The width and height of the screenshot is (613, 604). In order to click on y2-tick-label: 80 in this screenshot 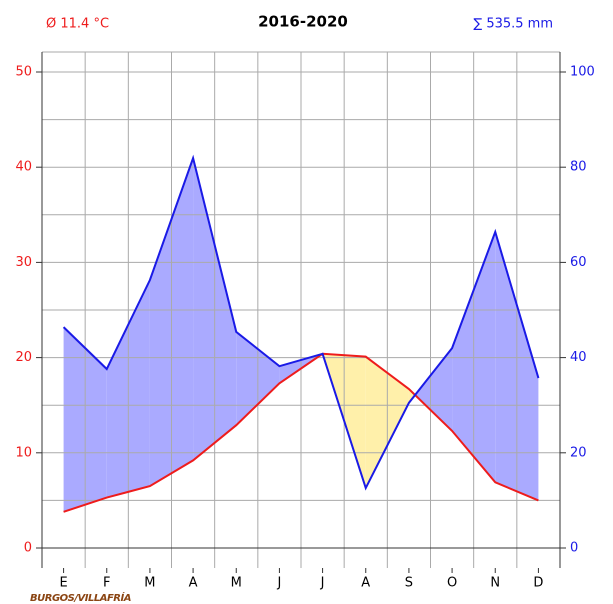, I will do `click(578, 167)`.